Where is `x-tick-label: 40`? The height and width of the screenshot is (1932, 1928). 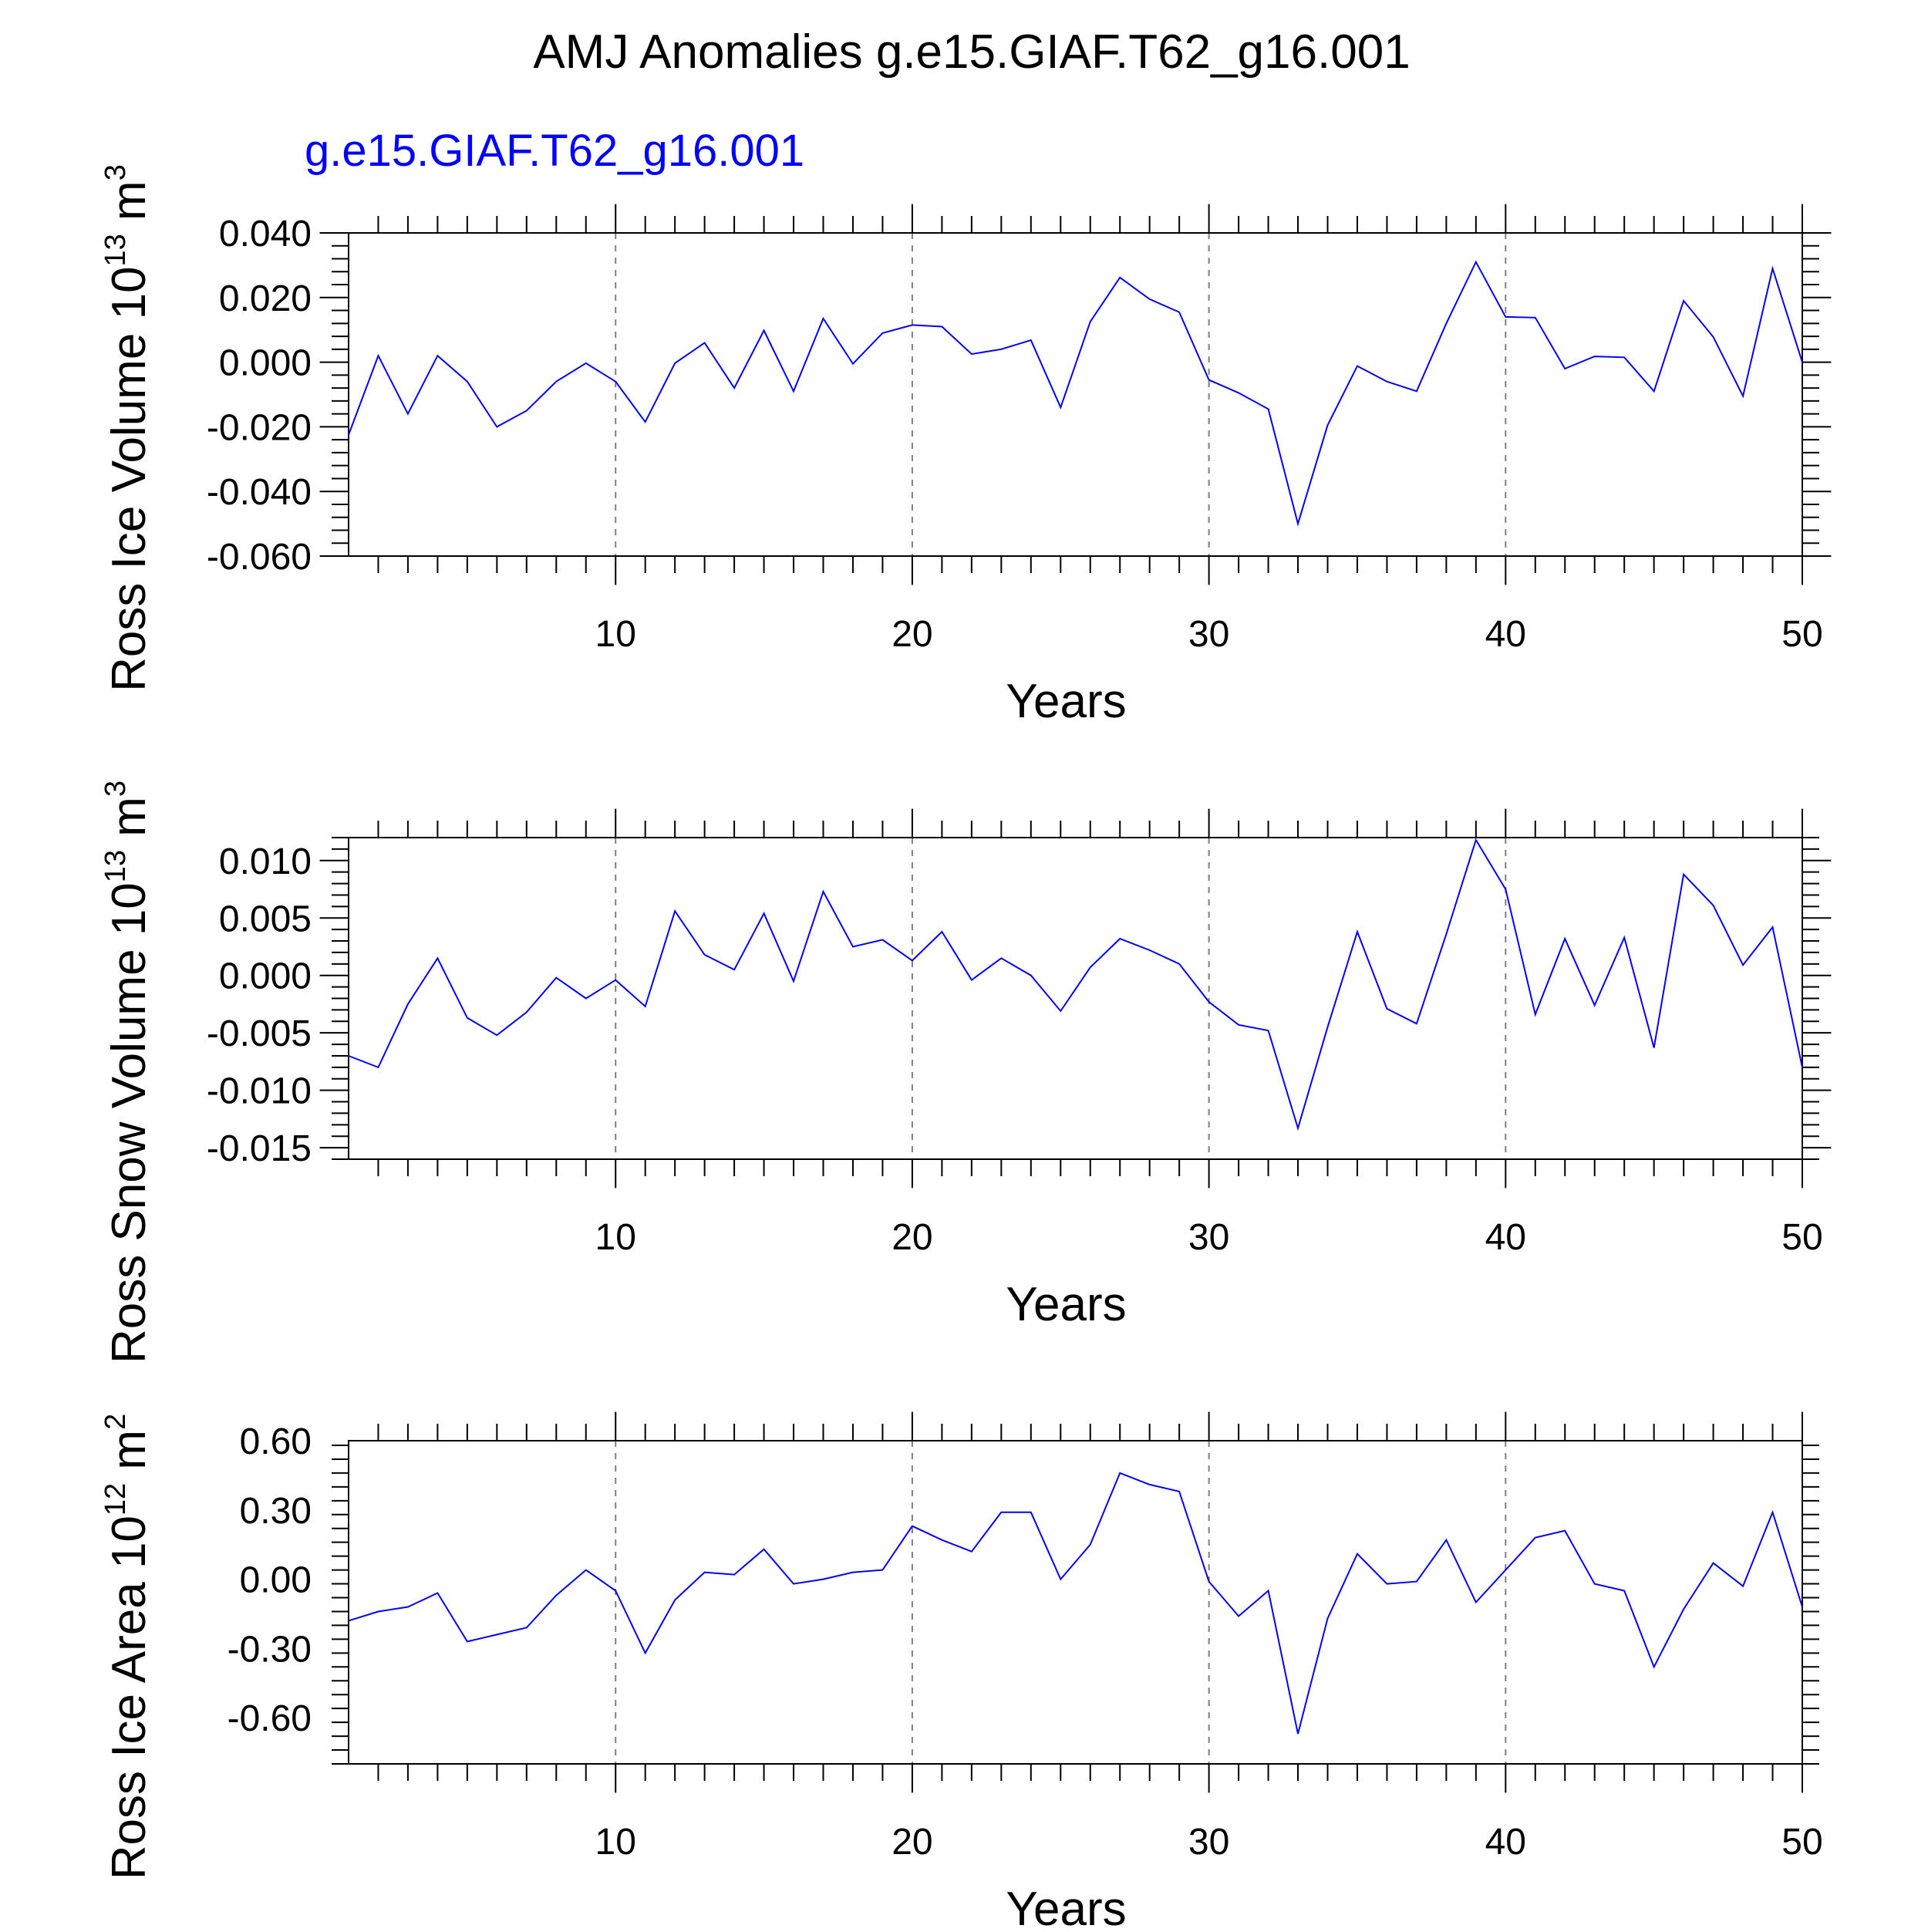 x-tick-label: 40 is located at coordinates (1506, 1842).